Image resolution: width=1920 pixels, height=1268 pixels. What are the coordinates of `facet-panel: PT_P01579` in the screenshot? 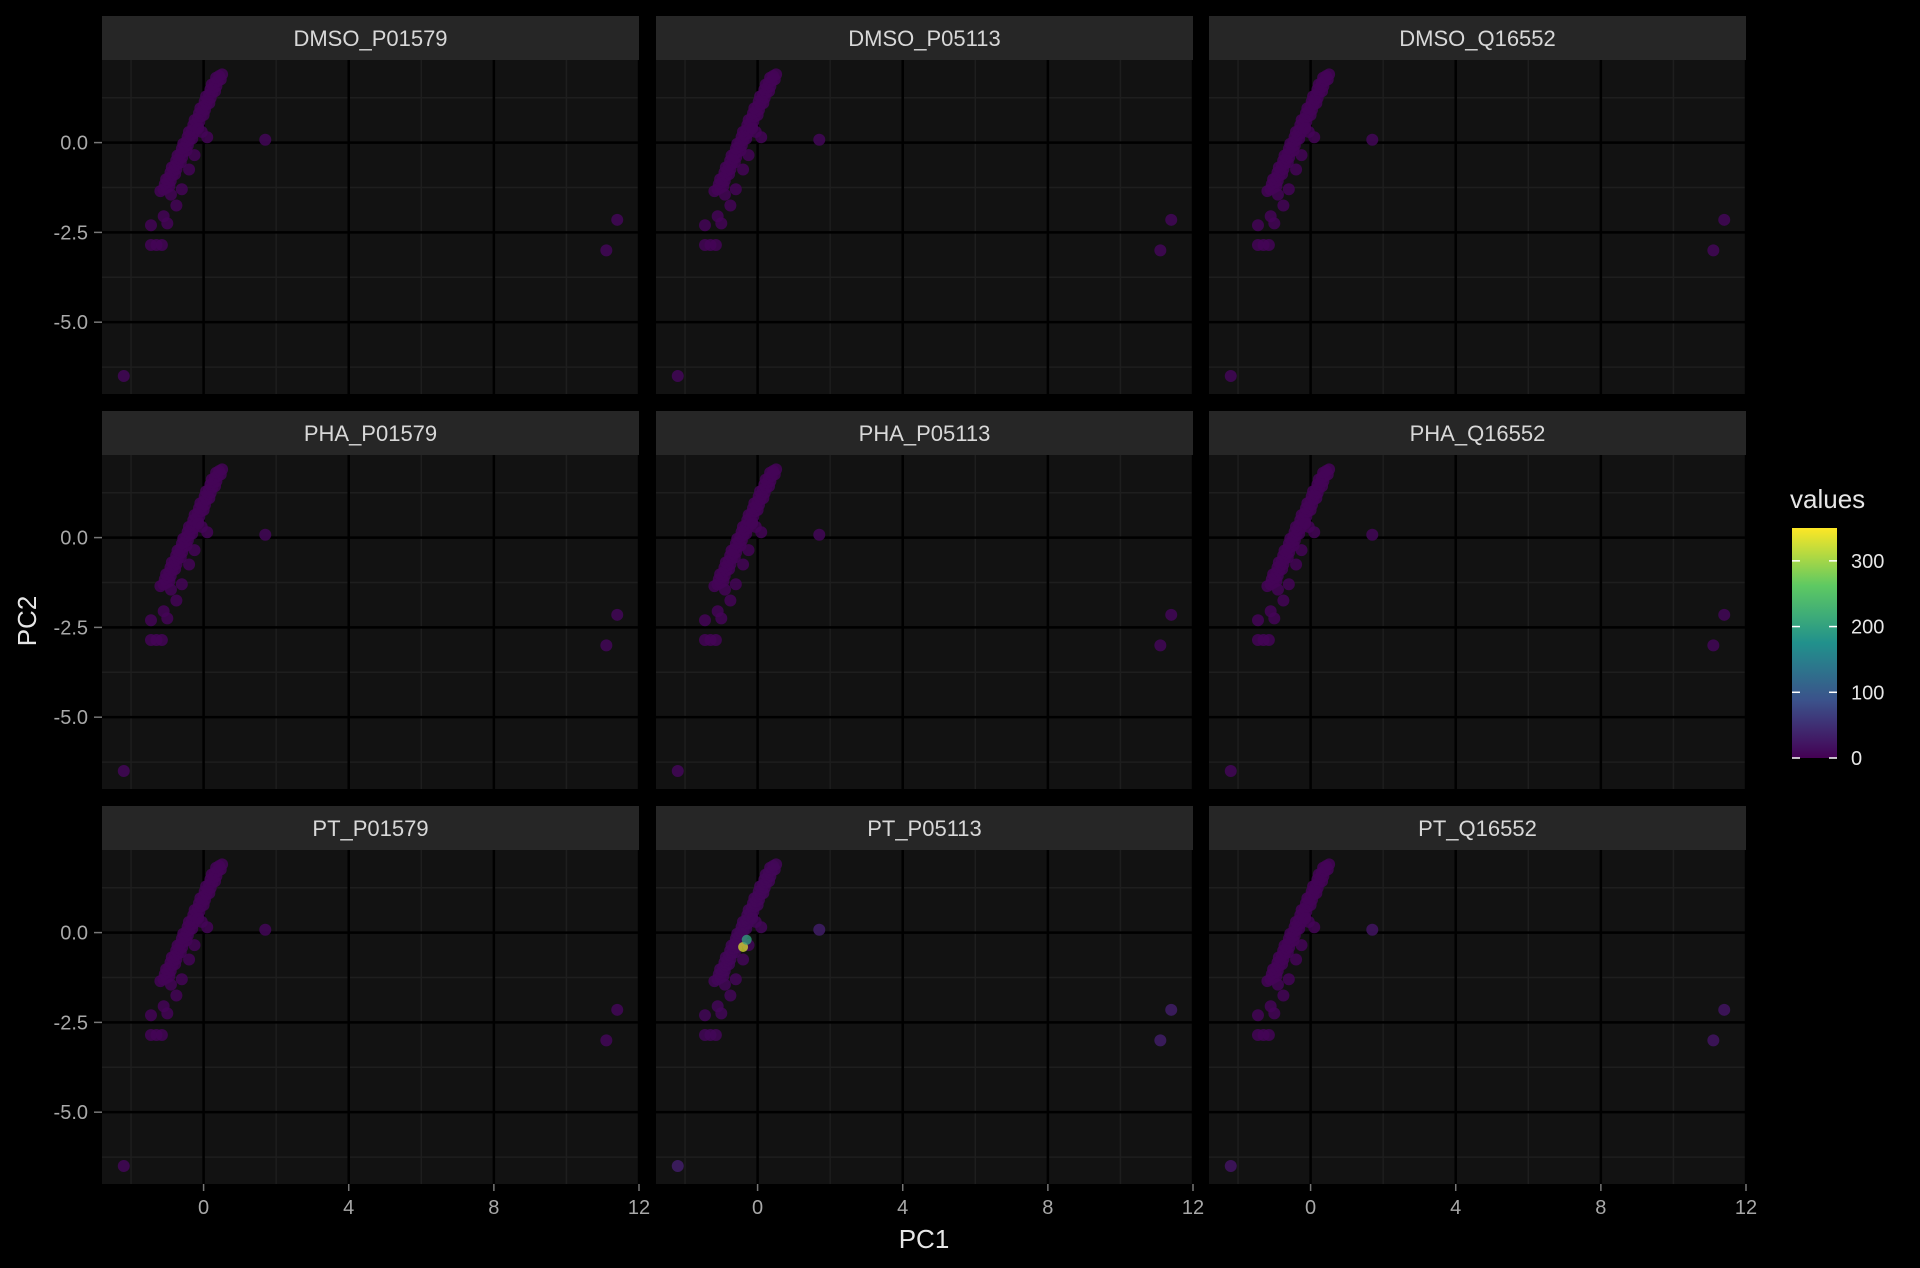 It's located at (371, 995).